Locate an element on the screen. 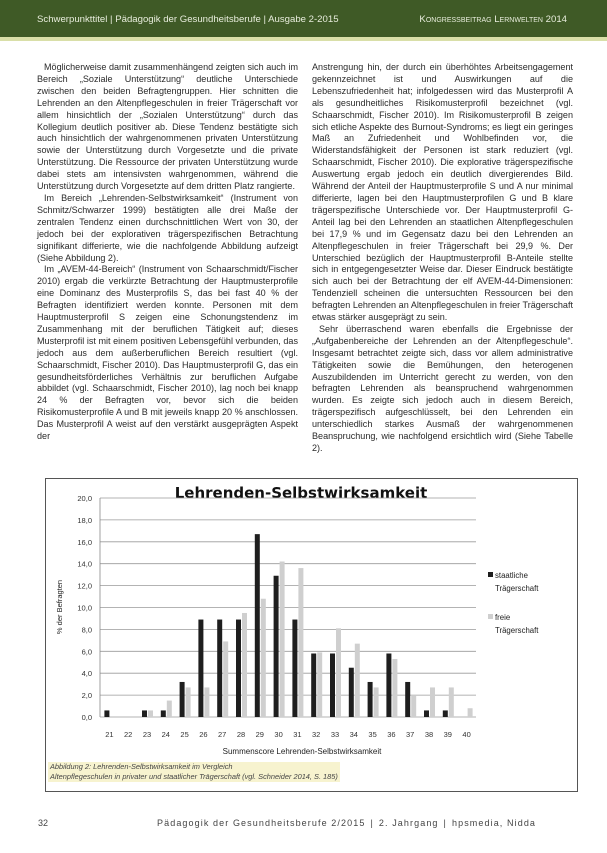  x-axis-label: Summenscore Lehrenden-Selbstwirksamkeit is located at coordinates (303, 751).